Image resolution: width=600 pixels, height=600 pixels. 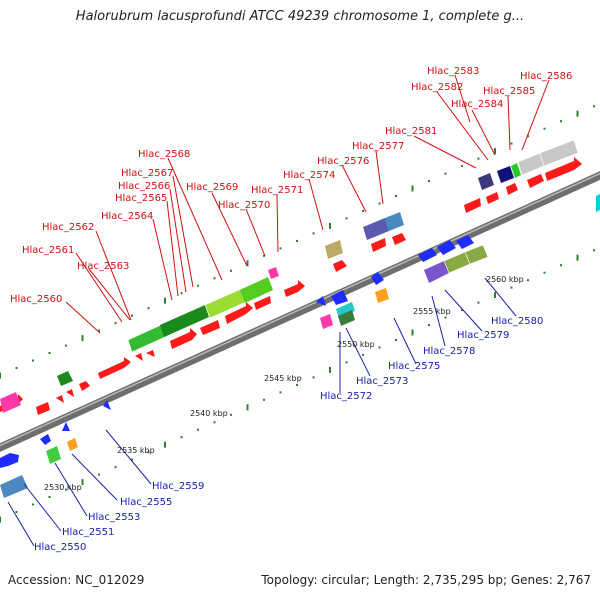 I want to click on gene-label: Hlac_2562, so click(x=68, y=227).